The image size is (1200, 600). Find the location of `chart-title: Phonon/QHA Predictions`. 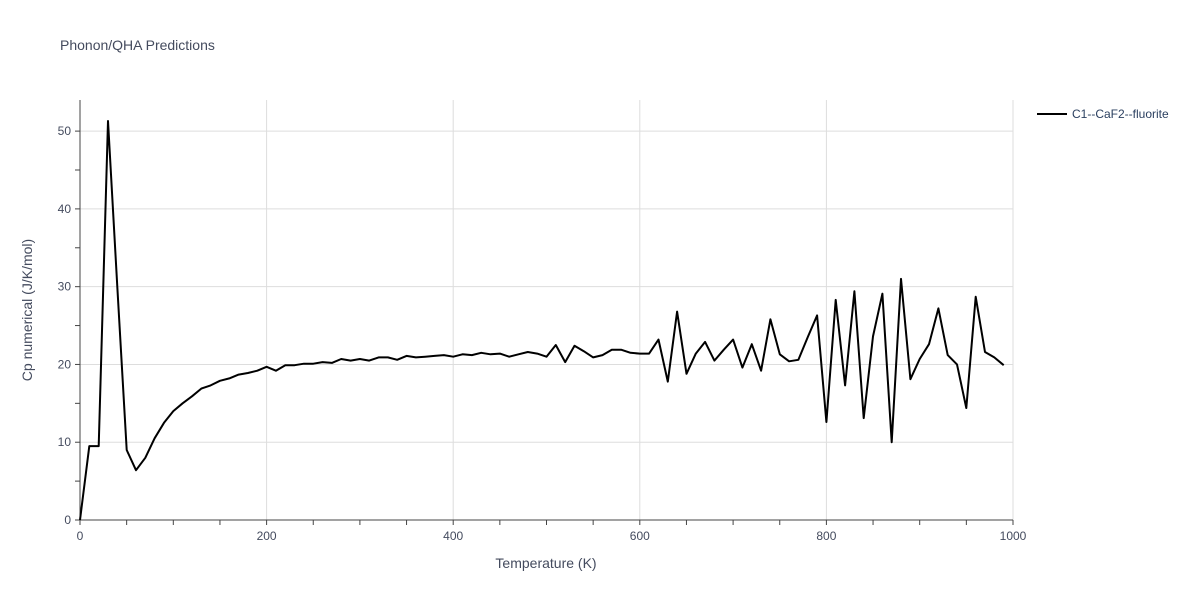

chart-title: Phonon/QHA Predictions is located at coordinates (137, 45).